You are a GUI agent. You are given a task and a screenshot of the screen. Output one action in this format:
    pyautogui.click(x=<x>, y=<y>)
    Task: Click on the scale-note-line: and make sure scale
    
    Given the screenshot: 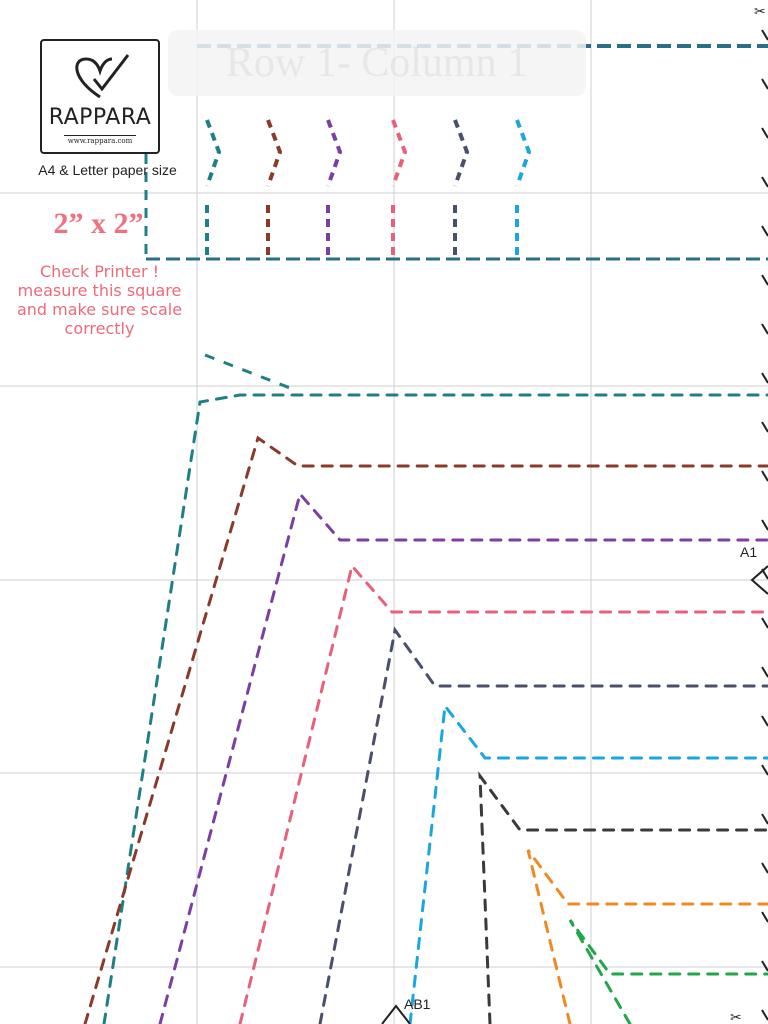 What is the action you would take?
    pyautogui.click(x=99, y=309)
    